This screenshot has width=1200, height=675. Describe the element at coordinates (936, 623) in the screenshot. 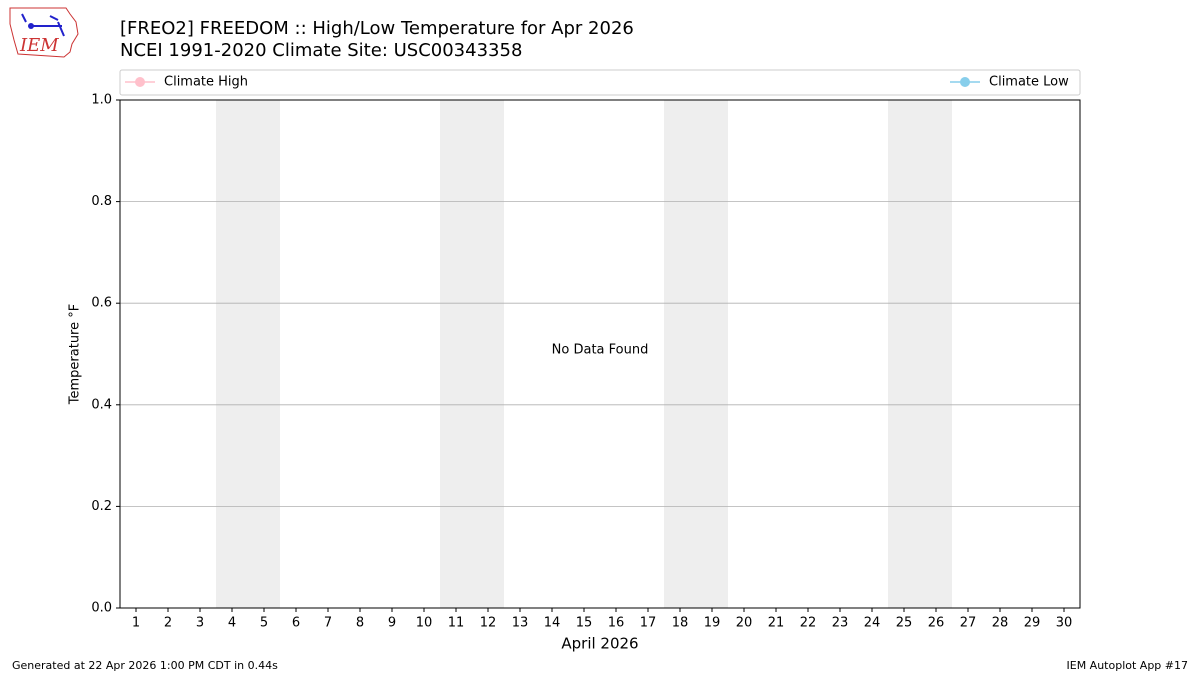

I see `x-tick-label: 26` at that location.